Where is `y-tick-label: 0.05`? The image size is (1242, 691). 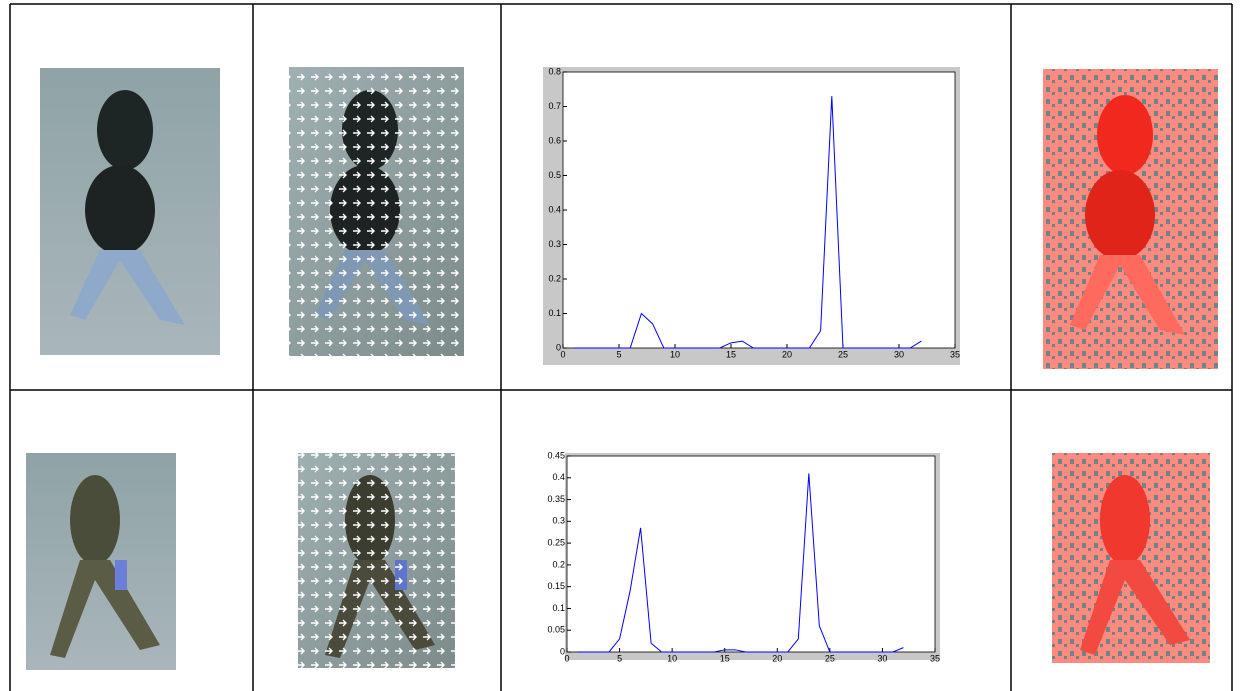
y-tick-label: 0.05 is located at coordinates (556, 630).